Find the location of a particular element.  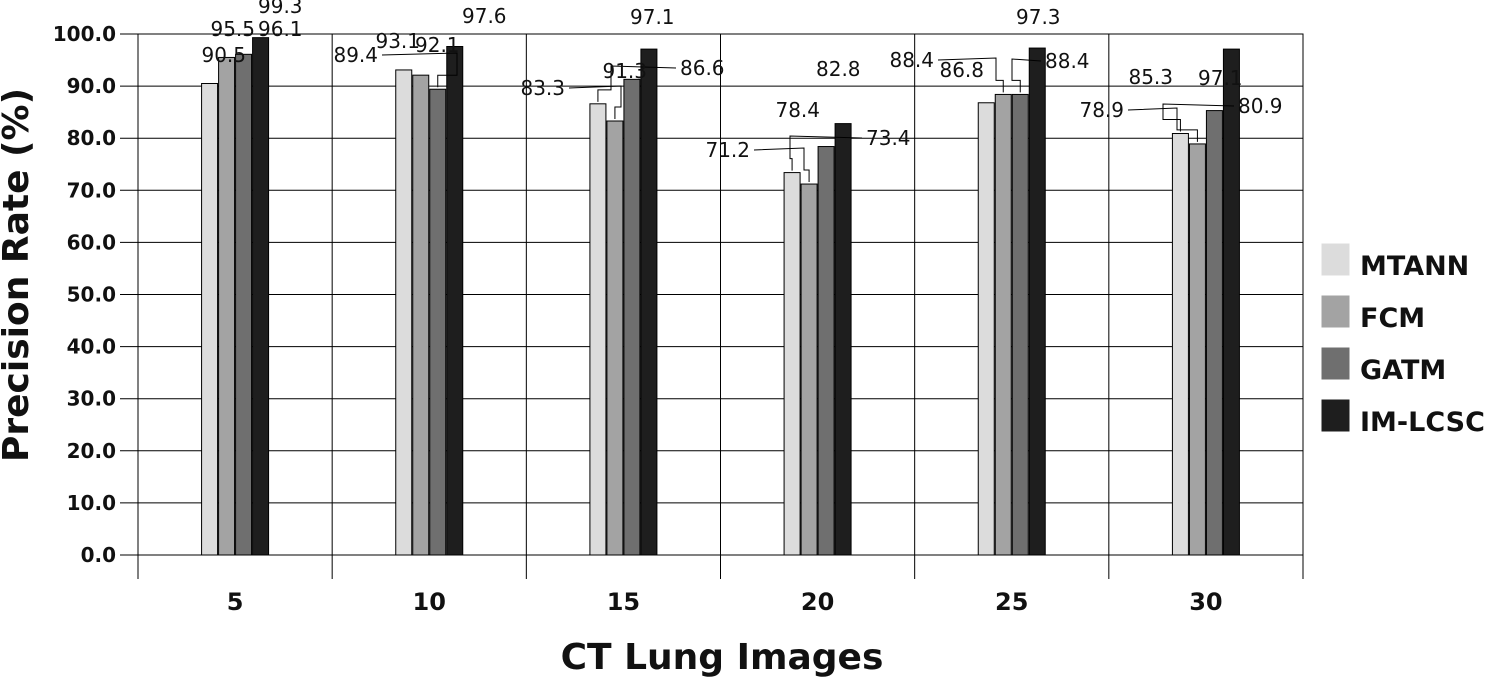

y-tick-label: 10.0 is located at coordinates (91, 503).